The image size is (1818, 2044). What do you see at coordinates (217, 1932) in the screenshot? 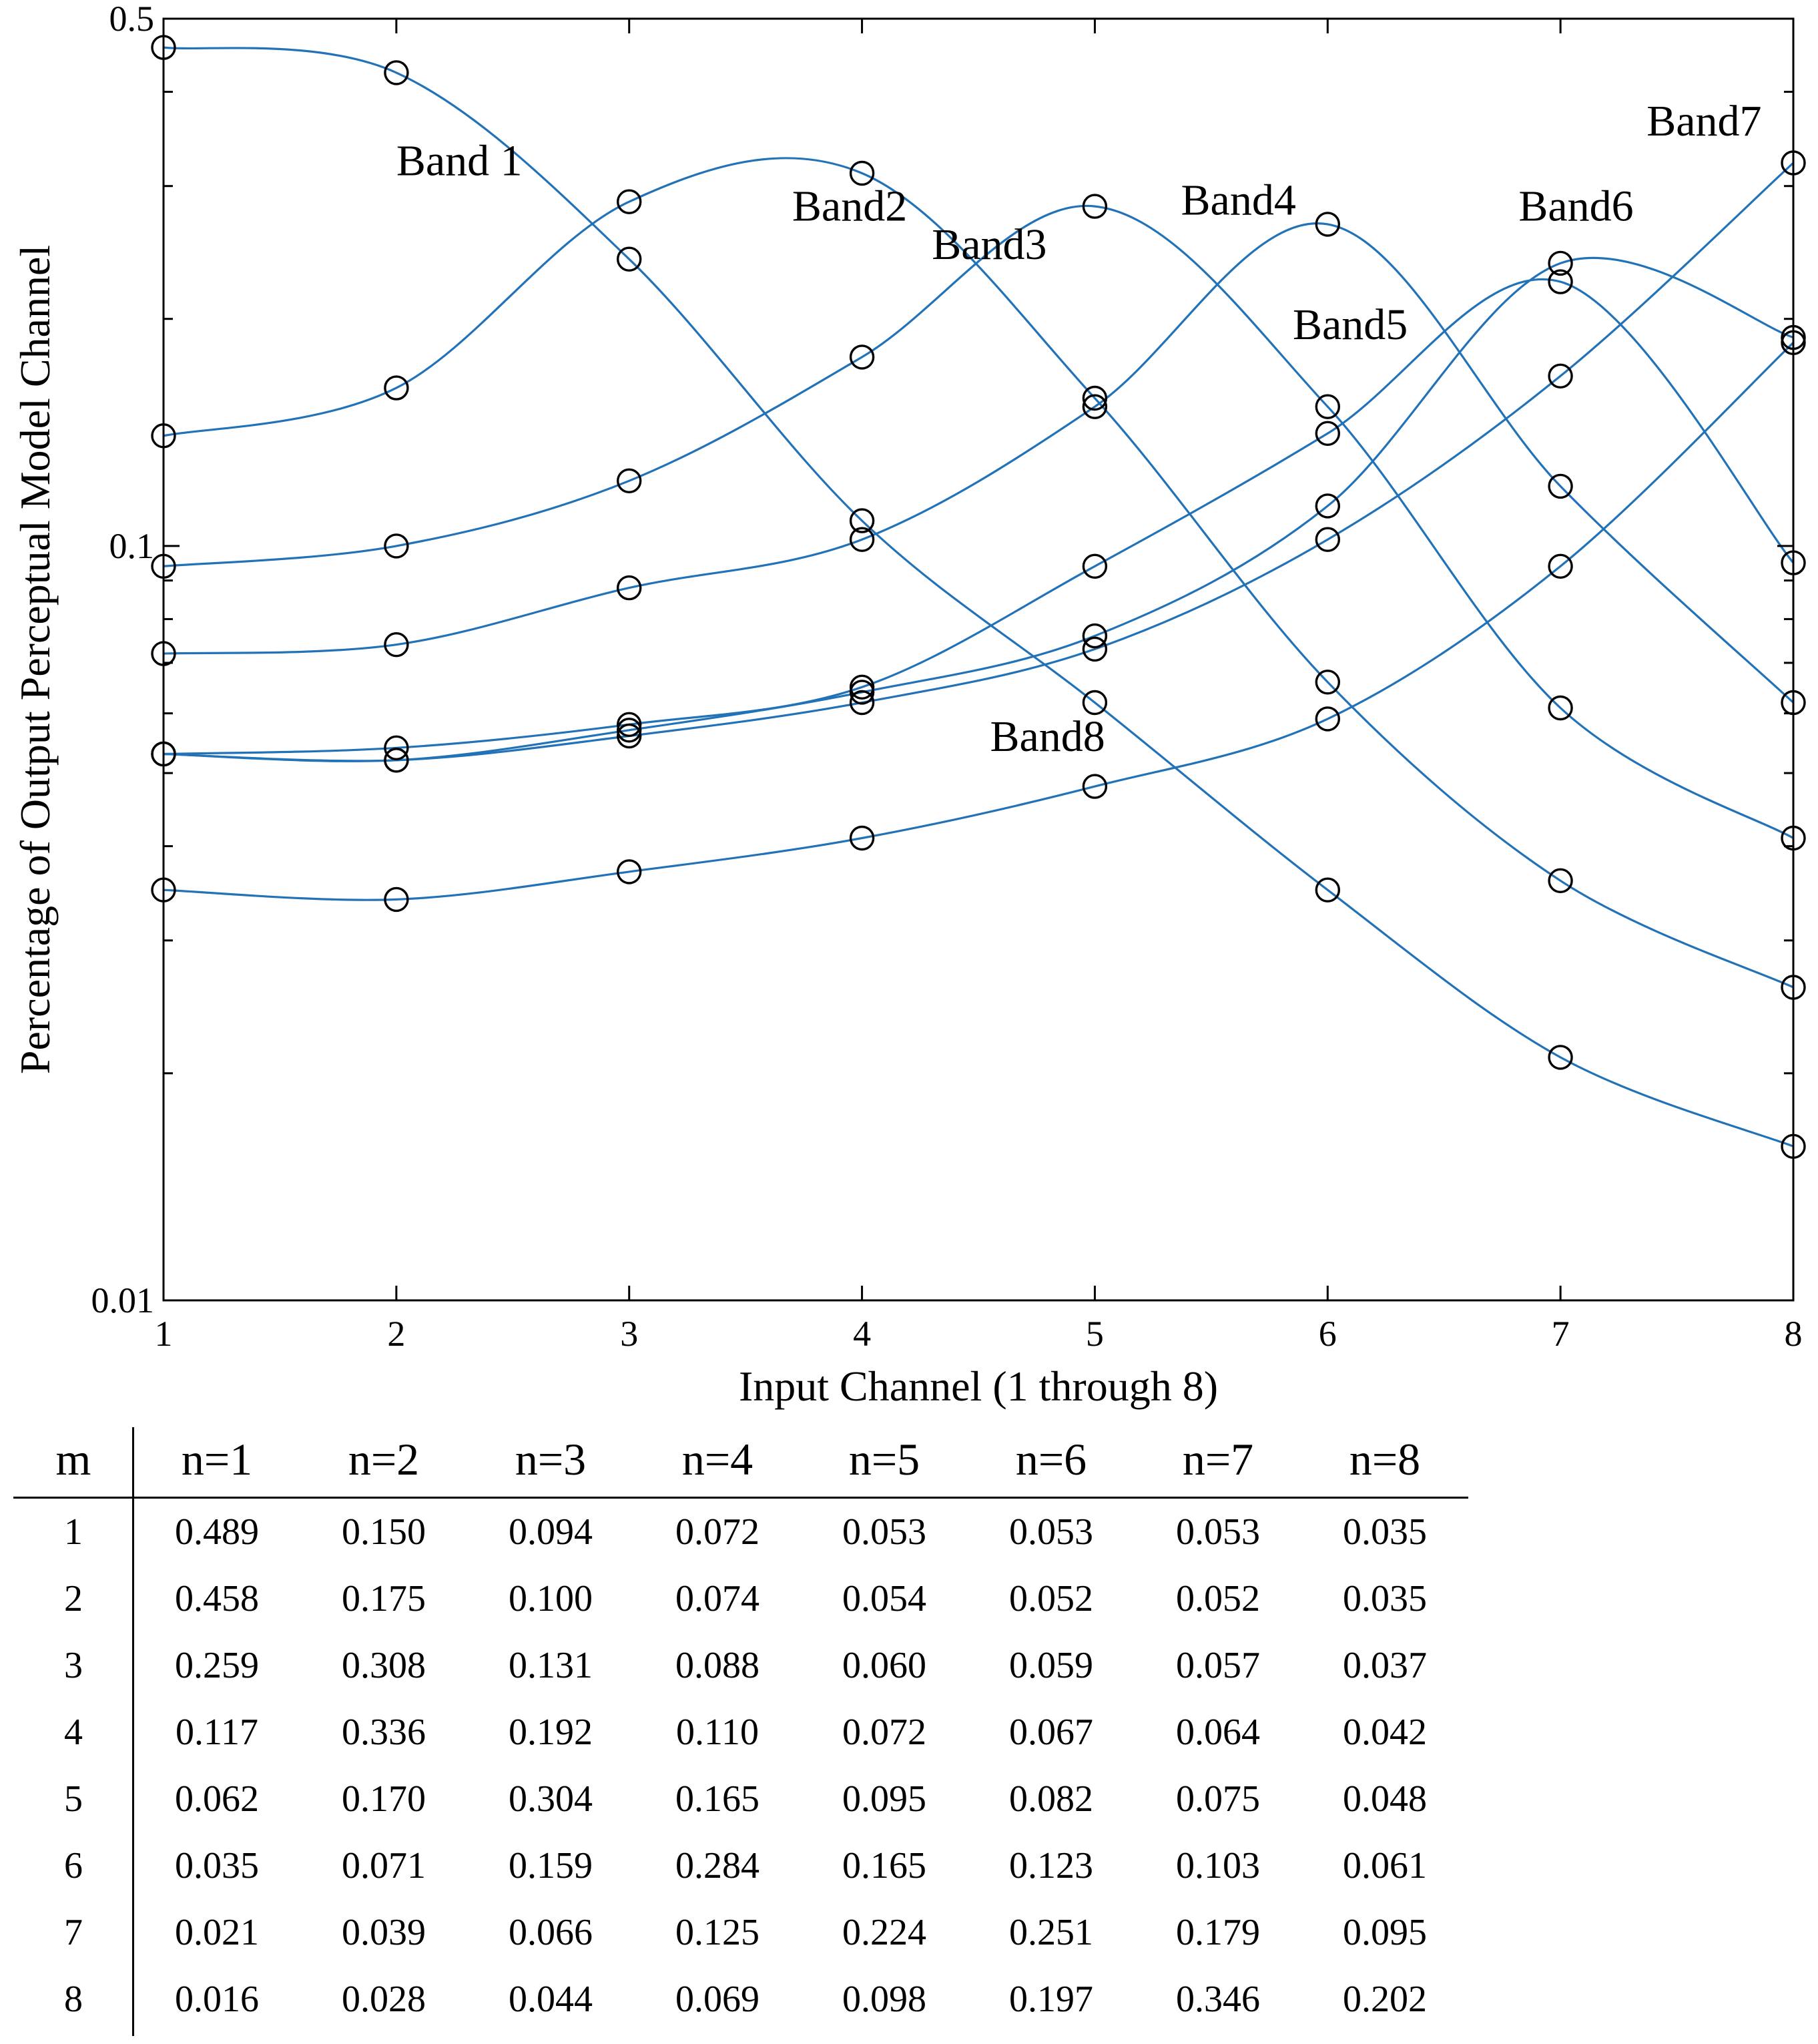
I see `table-cell: 0.021` at bounding box center [217, 1932].